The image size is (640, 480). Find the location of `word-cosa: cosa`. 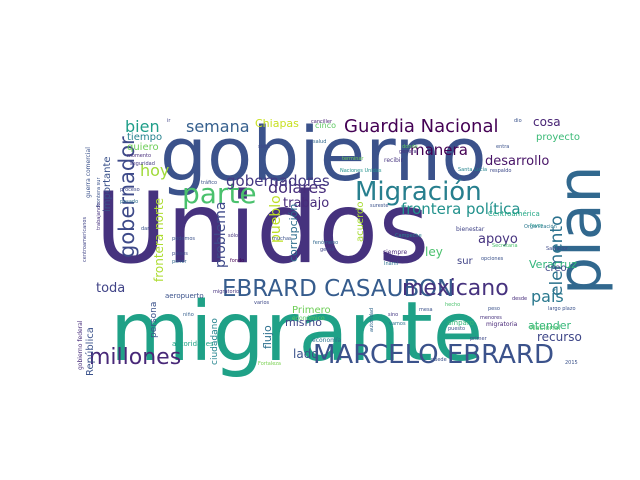

word-cosa: cosa is located at coordinates (547, 122).